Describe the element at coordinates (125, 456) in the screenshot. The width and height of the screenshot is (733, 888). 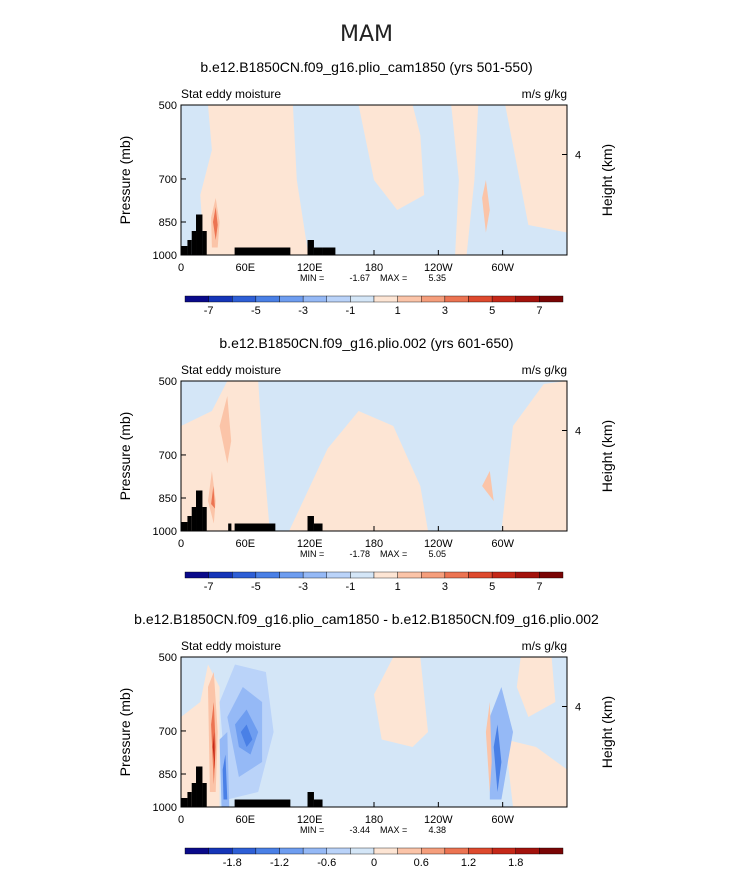
I see `panel-2-ylabel: Pressure (mb)` at that location.